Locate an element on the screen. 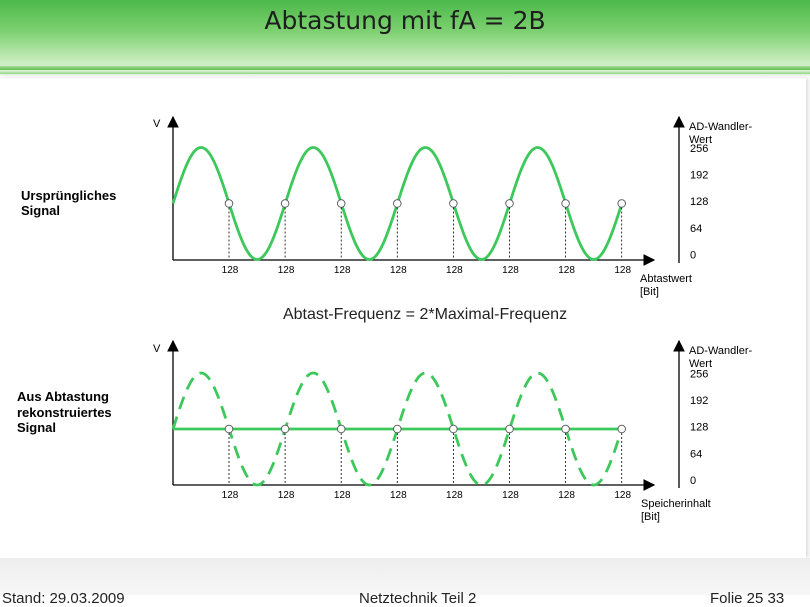 The height and width of the screenshot is (607, 810). top-right-axis-ticks: 256 192 128 64 0 is located at coordinates (699, 202).